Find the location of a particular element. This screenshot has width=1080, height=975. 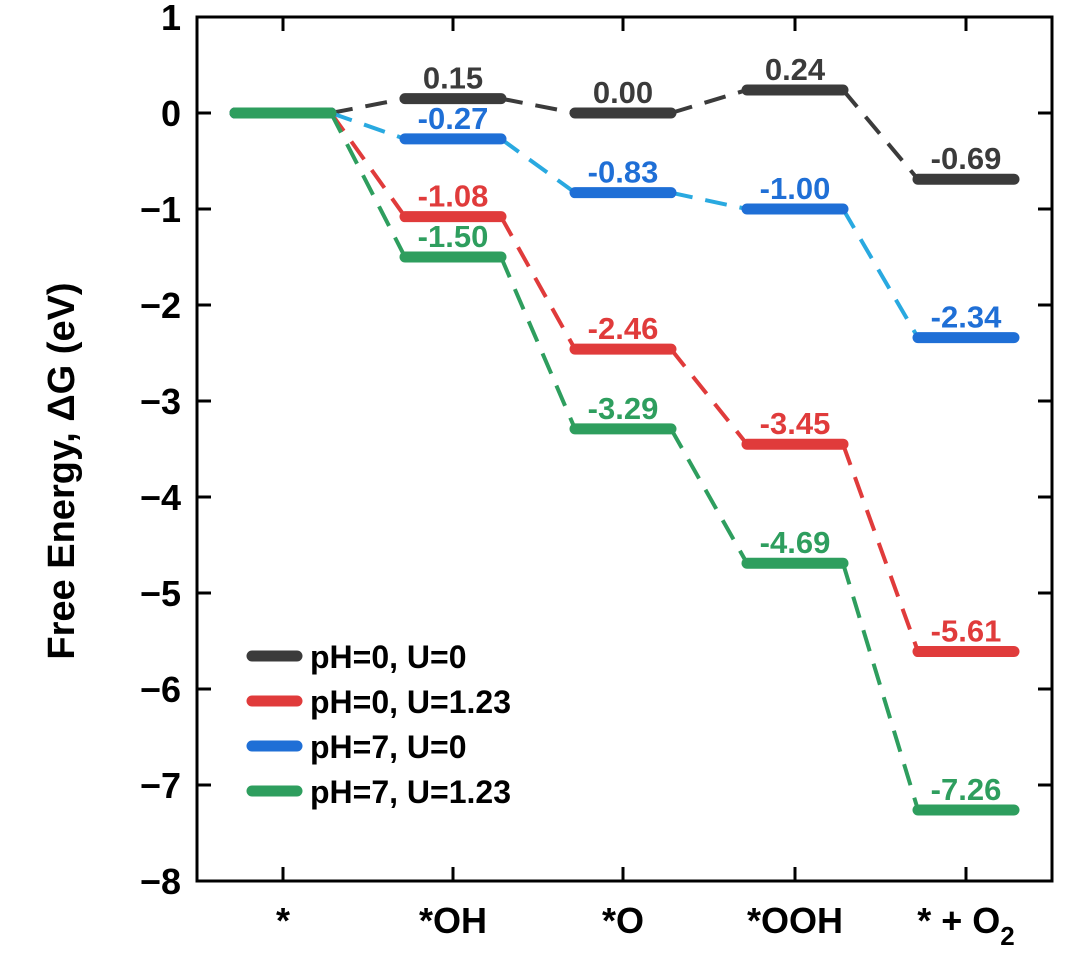

energy-level-label: -1.00 is located at coordinates (795, 188).